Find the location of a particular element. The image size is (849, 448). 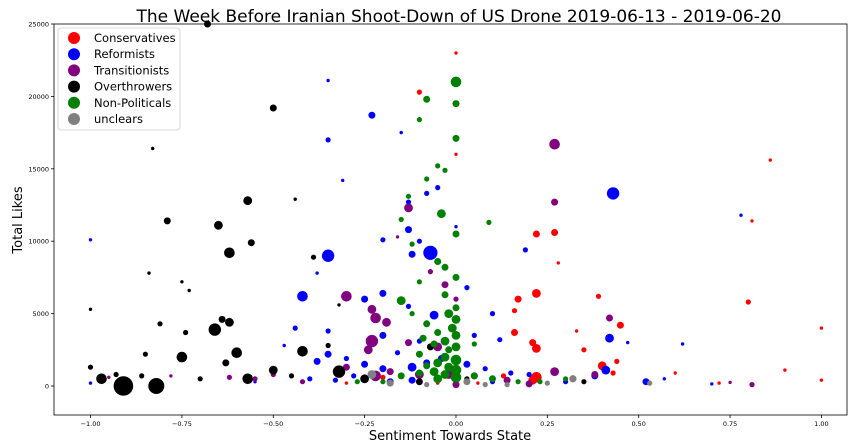

legend-label: Non-Politicals is located at coordinates (132, 103).